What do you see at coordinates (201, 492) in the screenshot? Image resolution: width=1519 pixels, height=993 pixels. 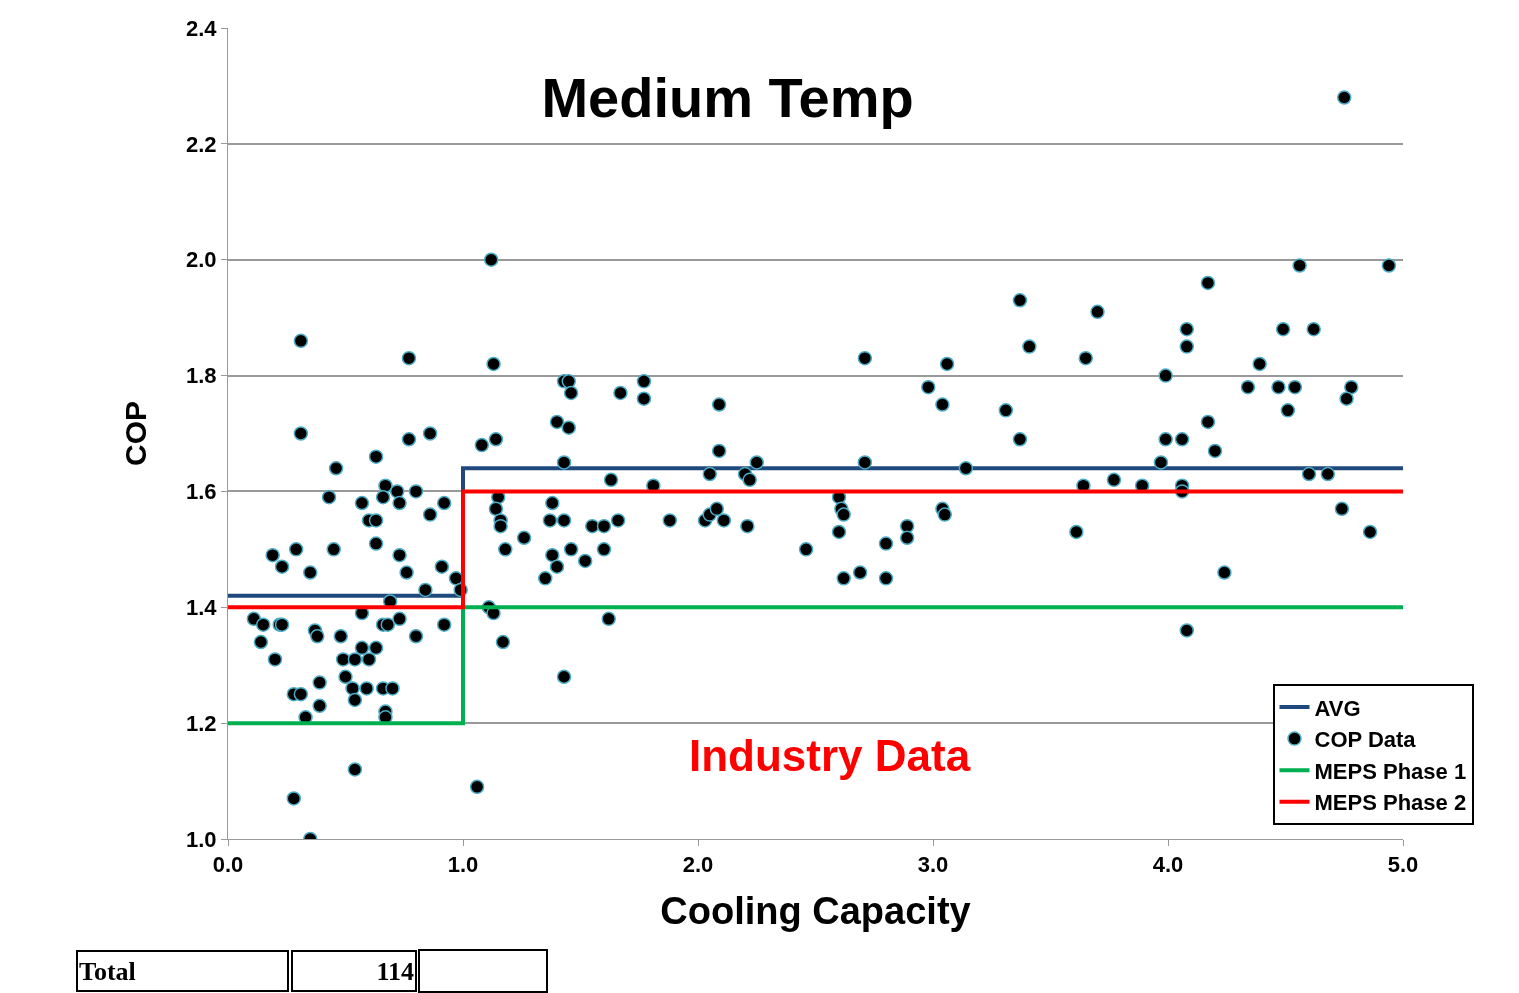 I see `y-tick-label: 1.6` at bounding box center [201, 492].